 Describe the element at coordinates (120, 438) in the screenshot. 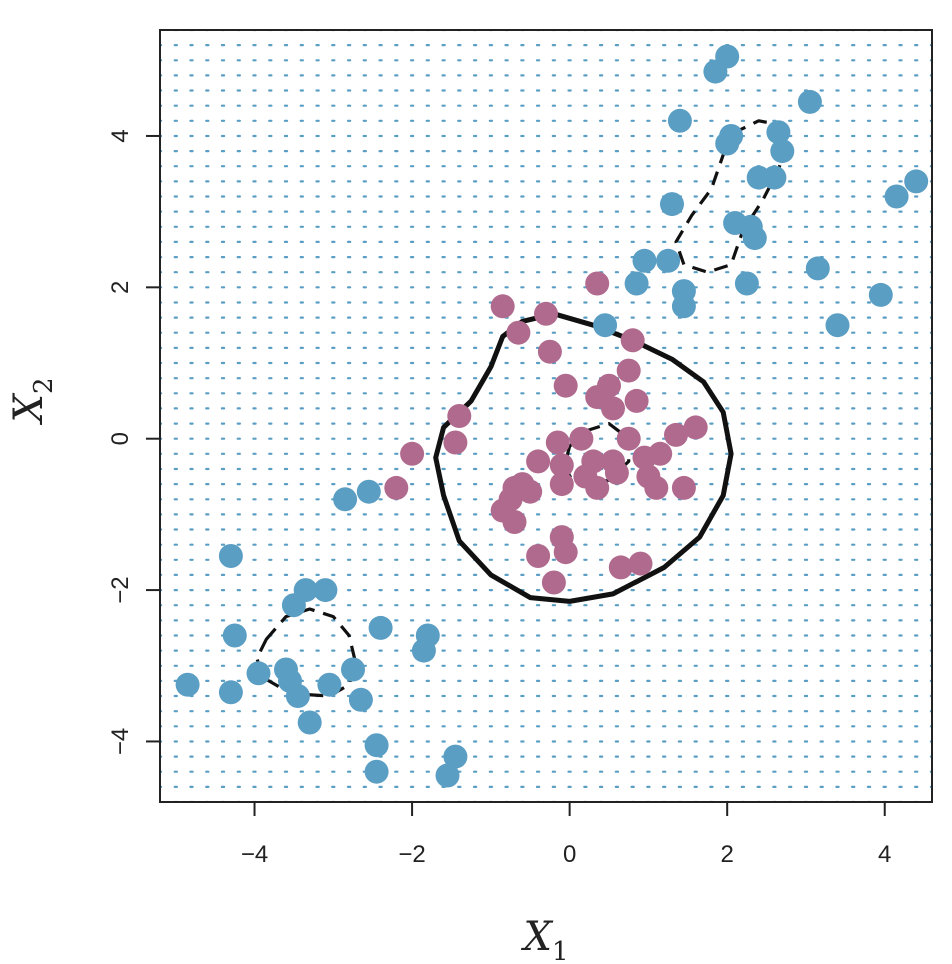

I see `y-tick-label: 0` at that location.